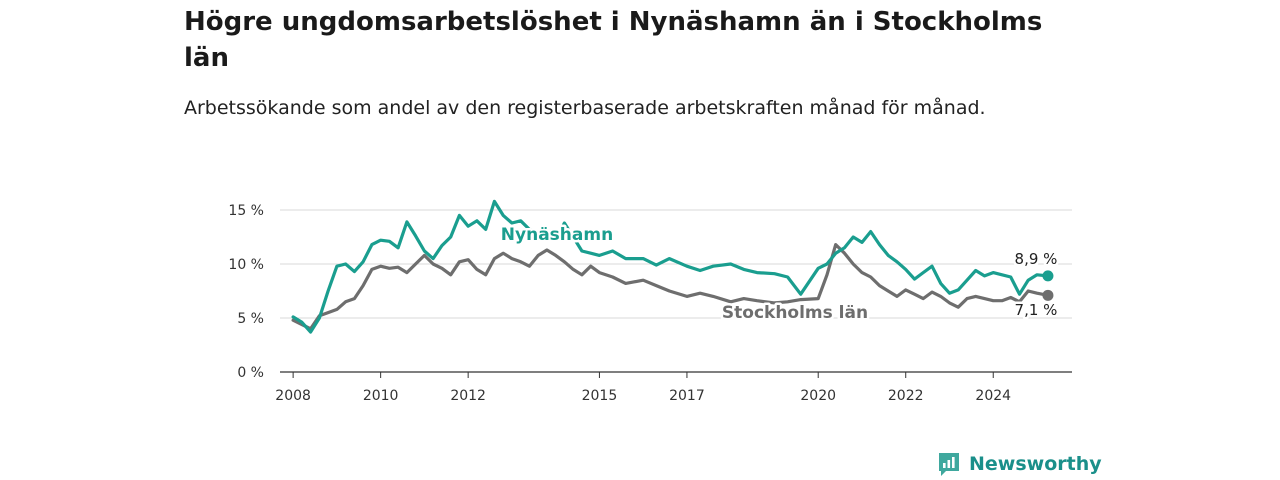 The height and width of the screenshot is (480, 1280). What do you see at coordinates (1035, 464) in the screenshot?
I see `brand-name: Newsworthy` at bounding box center [1035, 464].